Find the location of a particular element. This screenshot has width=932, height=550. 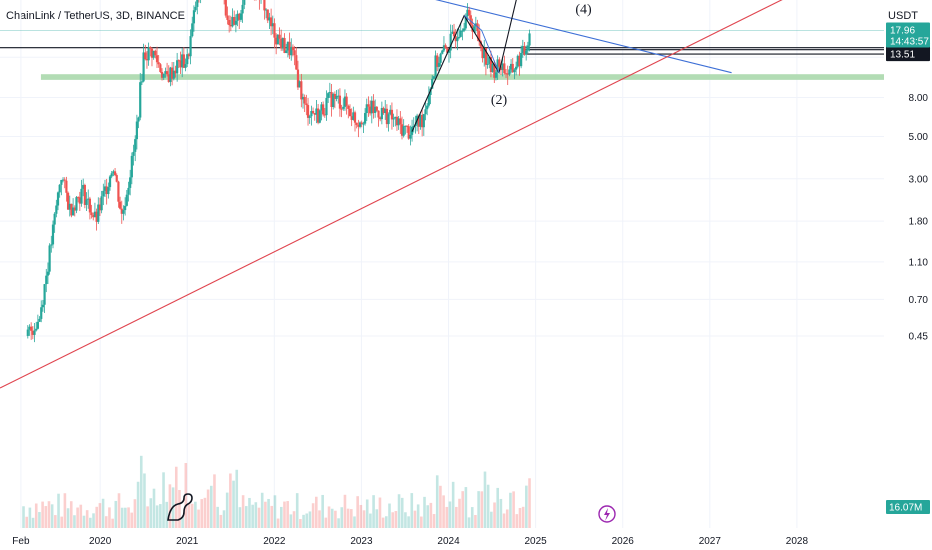

chart-icons is located at coordinates (391, 508).